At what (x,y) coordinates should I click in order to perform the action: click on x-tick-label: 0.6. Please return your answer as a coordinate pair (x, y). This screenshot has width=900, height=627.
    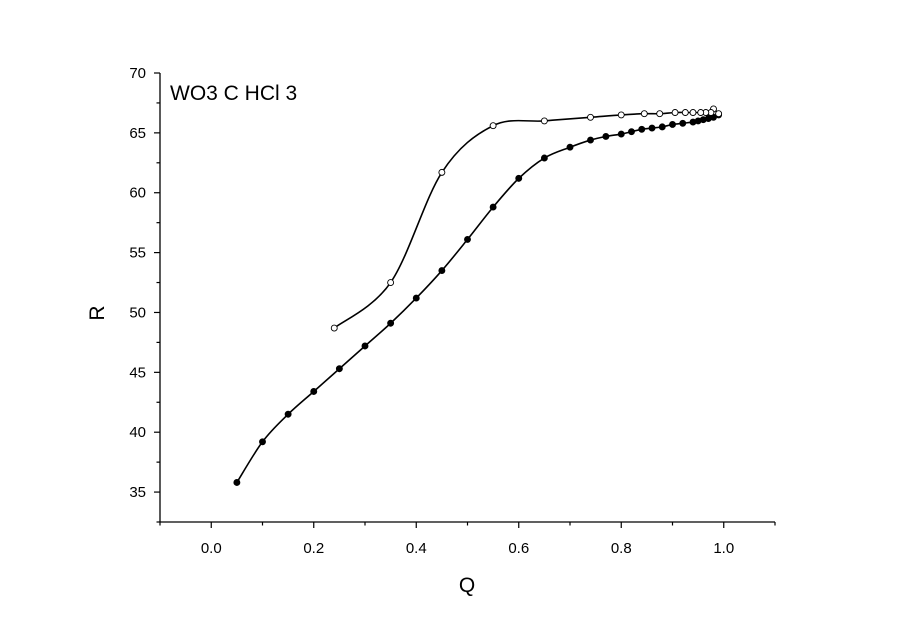
    Looking at the image, I should click on (518, 548).